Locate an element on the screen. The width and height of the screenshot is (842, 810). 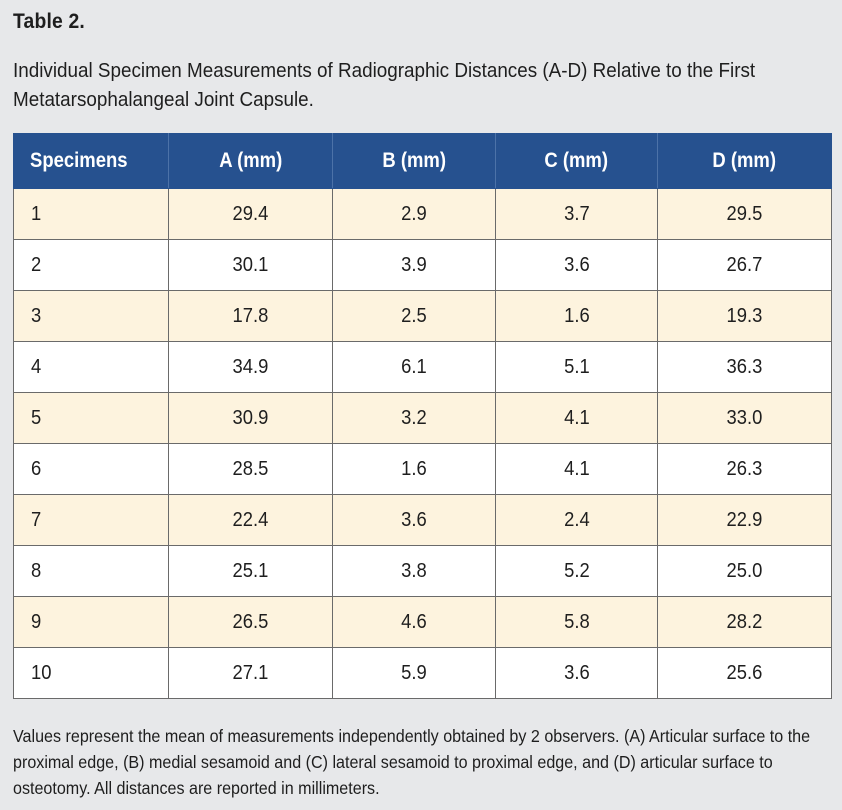
table-row: 9 26.5 4.6 5.8 28.2 is located at coordinates (422, 622).